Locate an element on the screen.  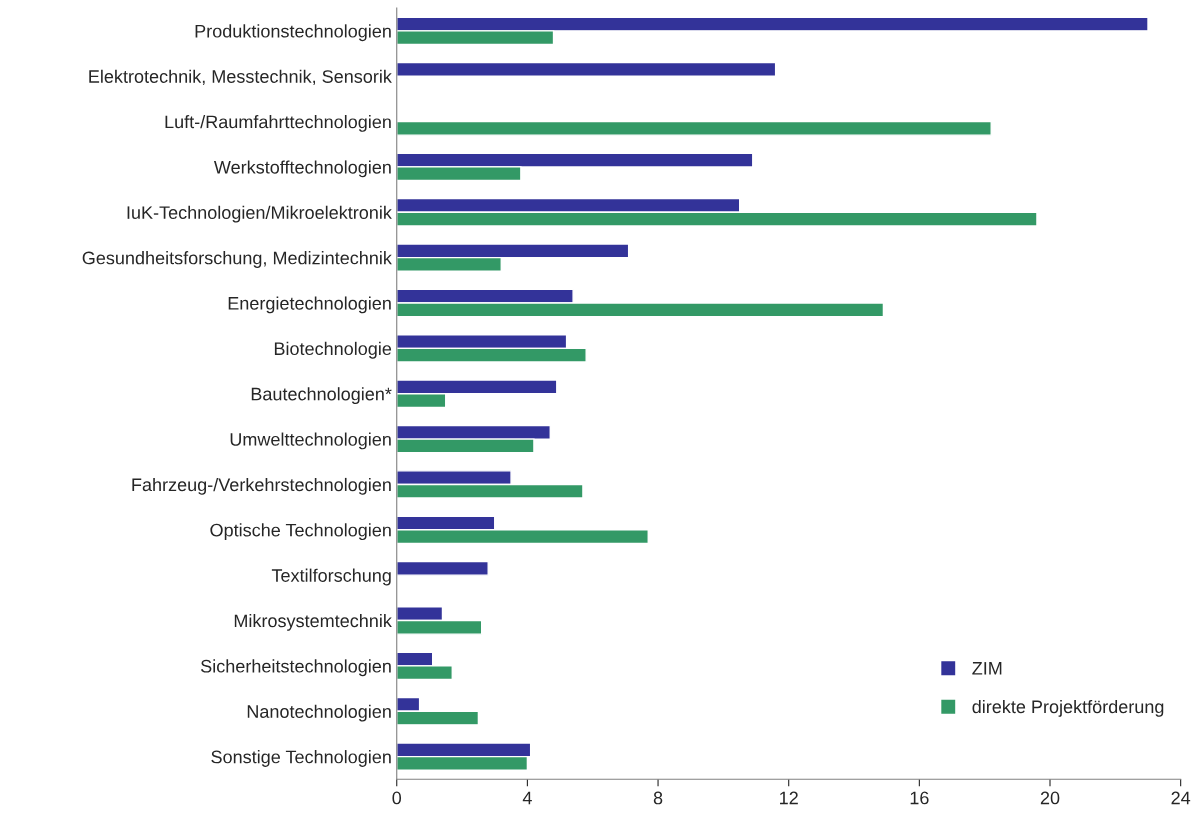
x-tick-label: 20 is located at coordinates (1050, 798).